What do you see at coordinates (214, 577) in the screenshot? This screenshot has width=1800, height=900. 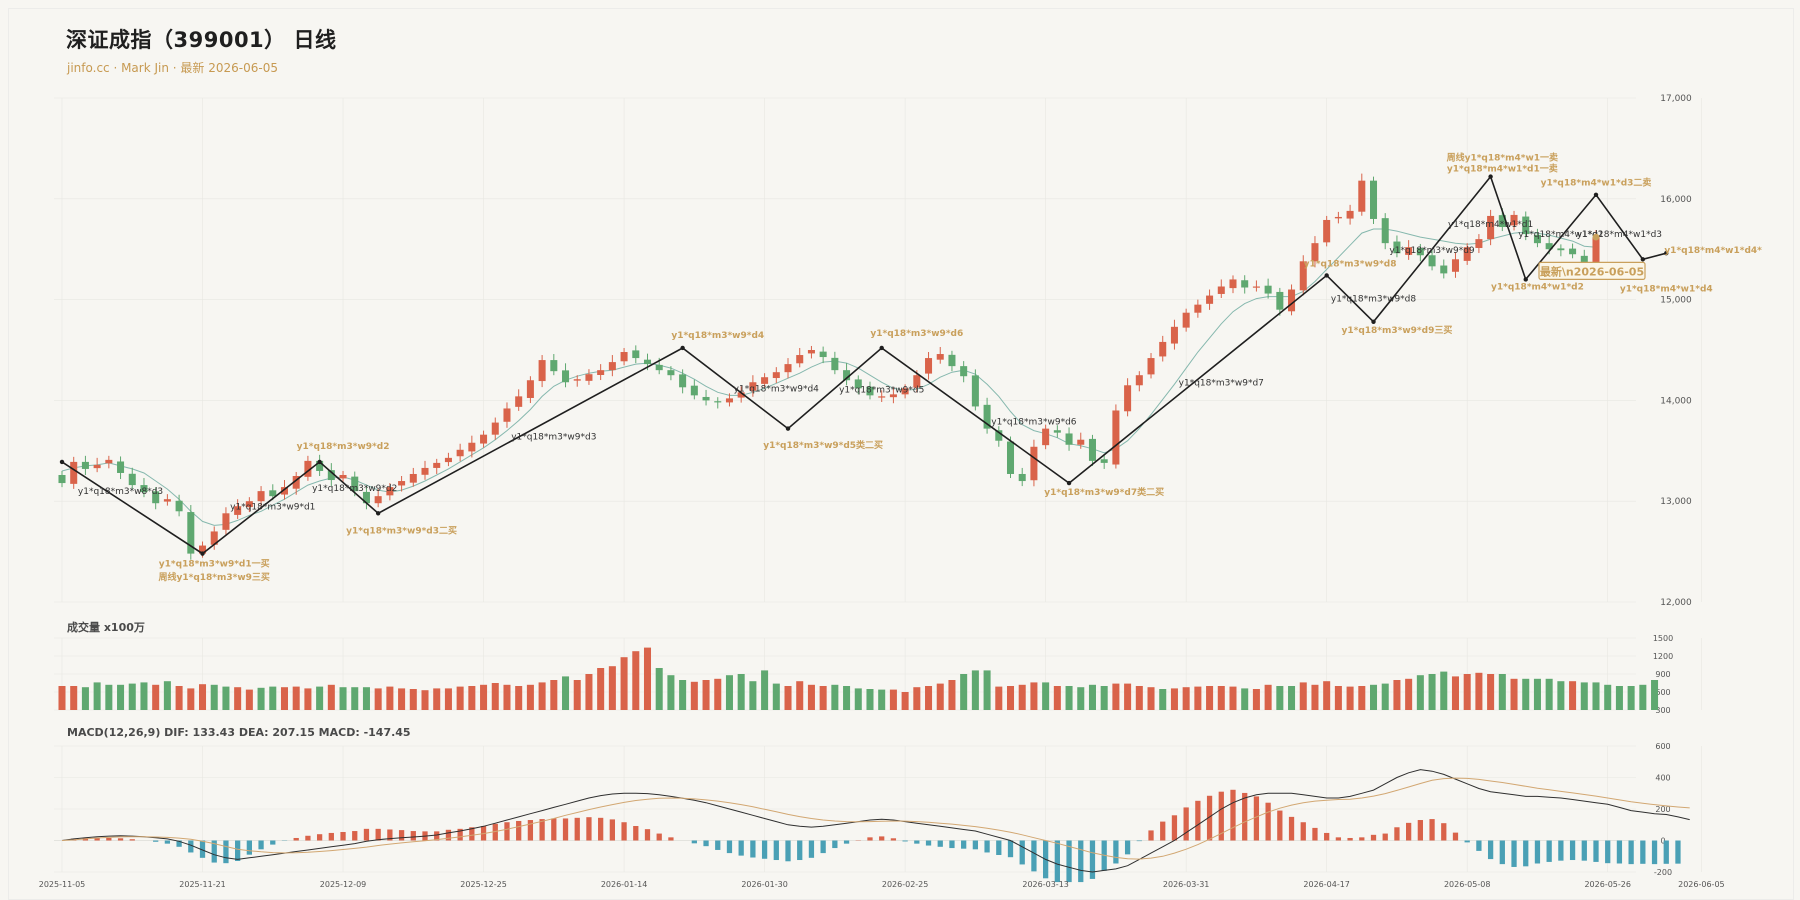 I see `price-annotation: 周线y1*q18*m3*w9三买` at bounding box center [214, 577].